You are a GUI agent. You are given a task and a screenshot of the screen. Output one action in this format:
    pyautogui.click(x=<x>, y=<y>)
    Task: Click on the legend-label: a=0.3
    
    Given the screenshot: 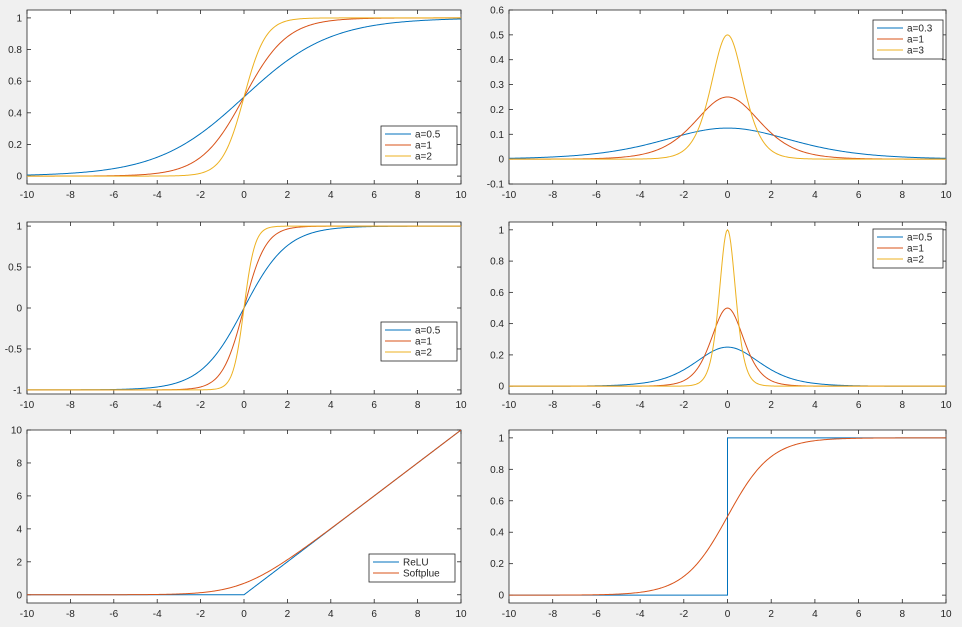 What is the action you would take?
    pyautogui.click(x=920, y=29)
    